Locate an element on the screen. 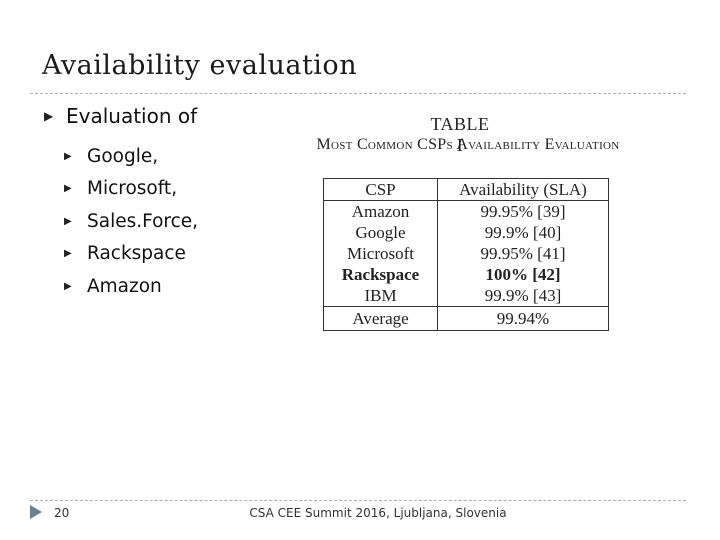  cell-availability: 99.9% [43] is located at coordinates (523, 296).